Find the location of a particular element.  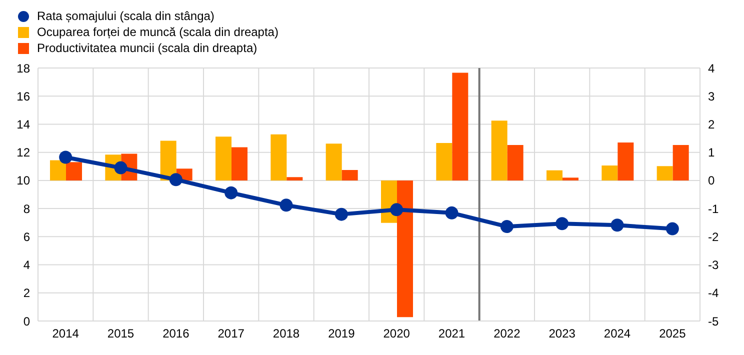

x-tick-label: 2015 is located at coordinates (120, 333).